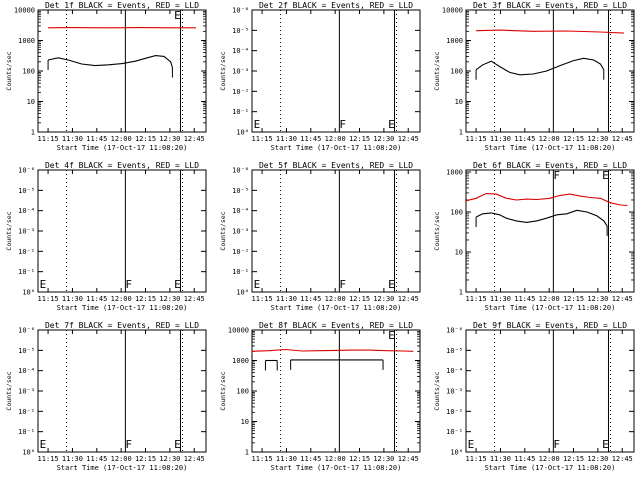 This screenshot has width=640, height=480. Describe the element at coordinates (240, 361) in the screenshot. I see `y-tick-label: 1000` at that location.